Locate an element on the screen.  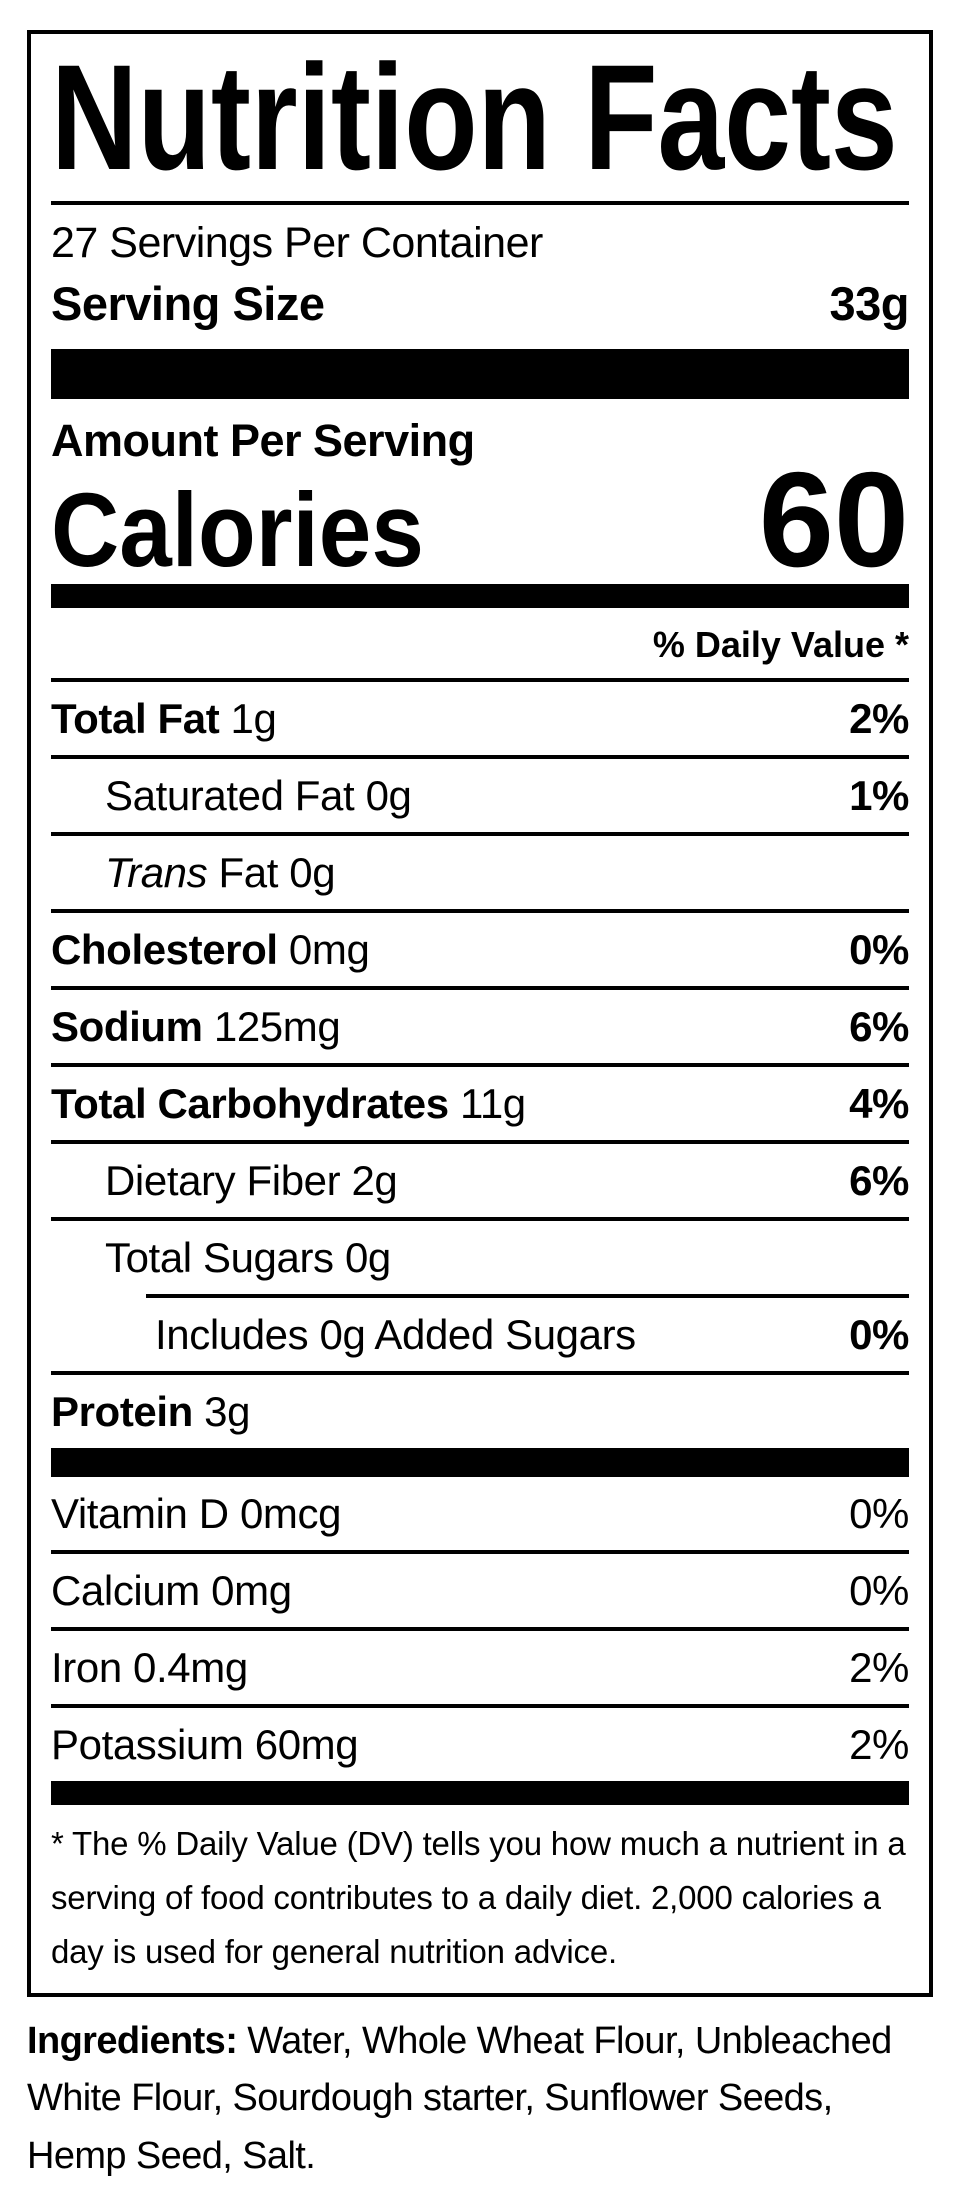
daily-value-header: % Daily Value * is located at coordinates (780, 645).